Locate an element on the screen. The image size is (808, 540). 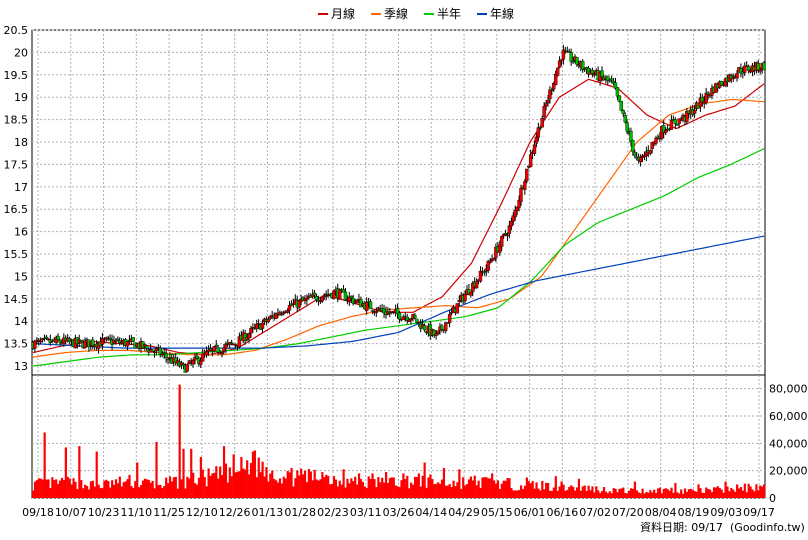
price-tick-8: 17 is located at coordinates (21, 187).